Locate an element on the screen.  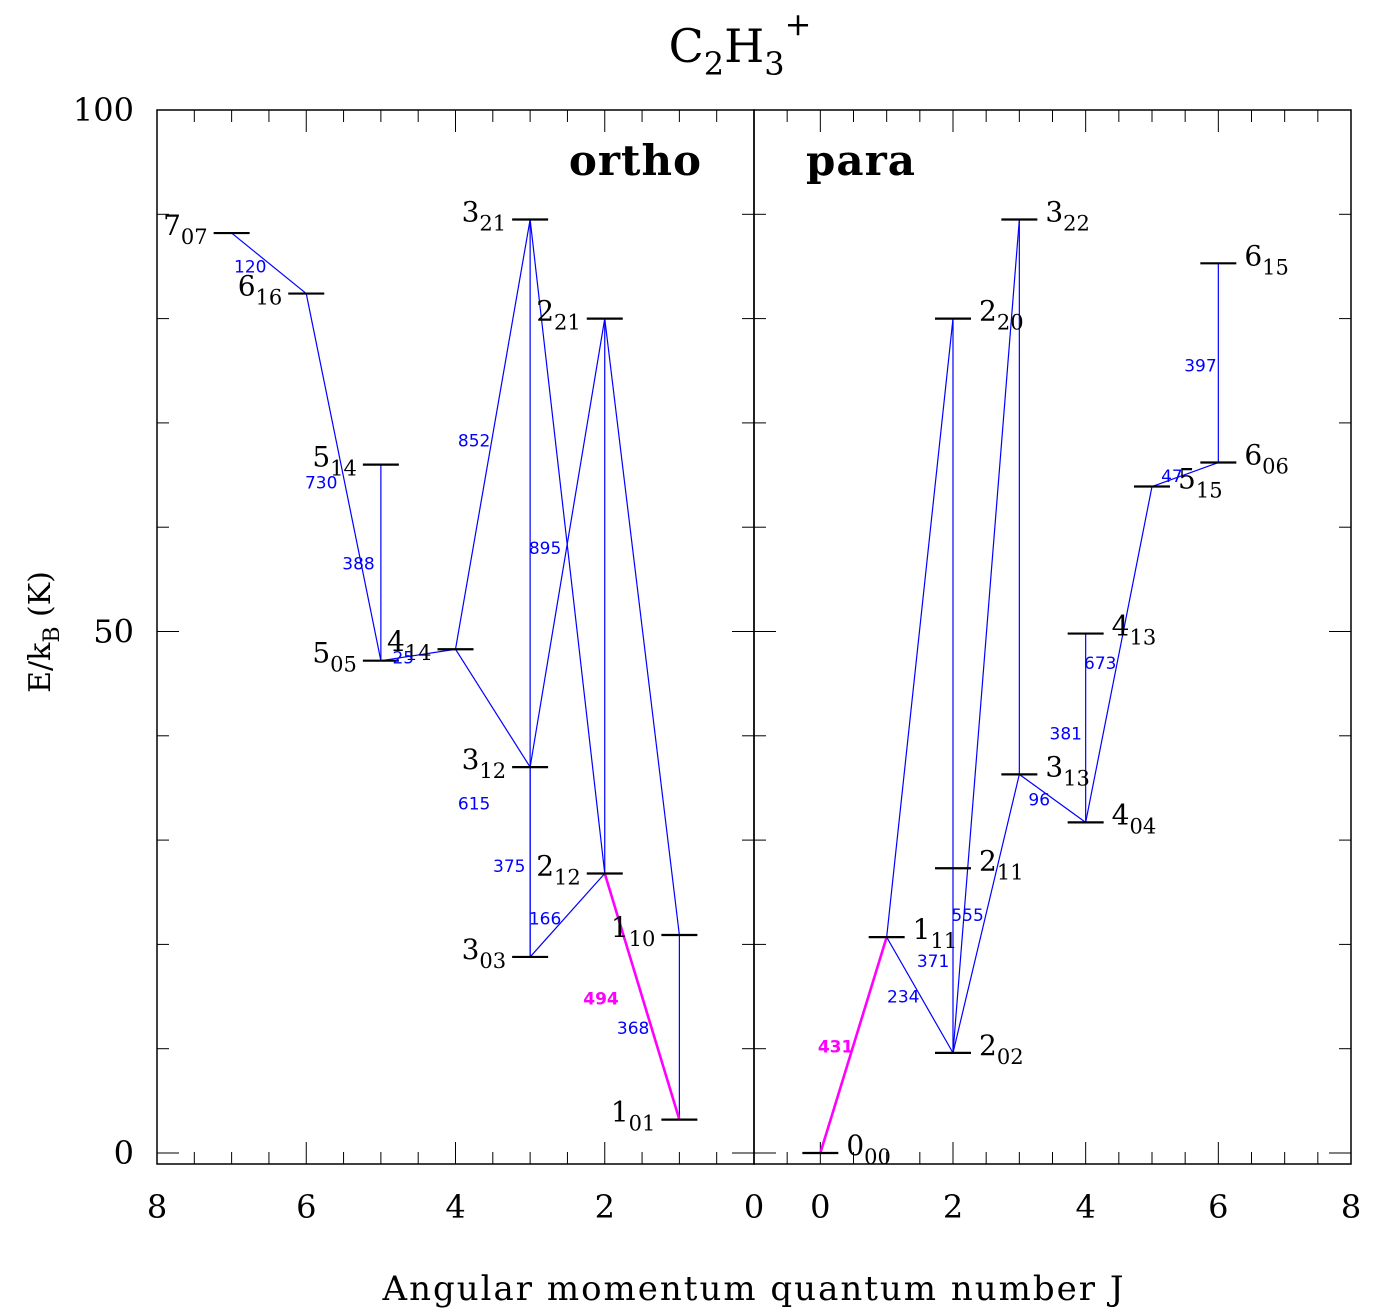
level-label-5_15: 515 is located at coordinates (1200, 483).